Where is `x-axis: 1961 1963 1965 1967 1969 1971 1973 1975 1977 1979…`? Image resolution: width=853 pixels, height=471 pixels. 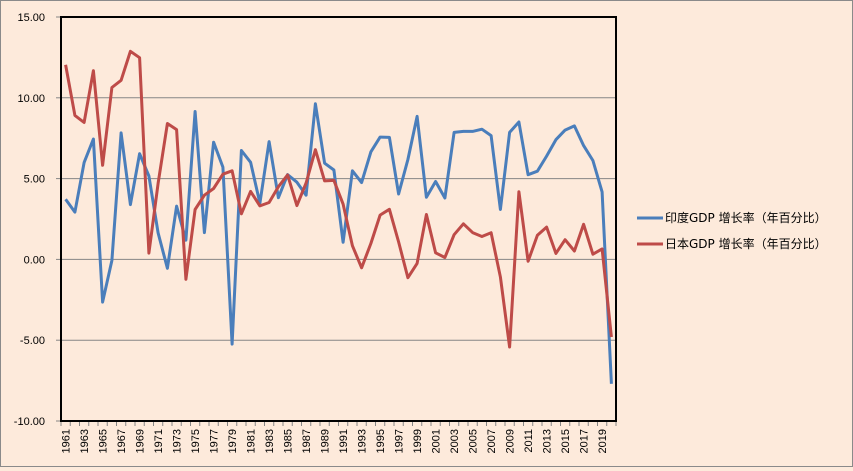
x-axis: 1961 1963 1965 1967 1969 1971 1973 1975 1977 1979… is located at coordinates (338, 437).